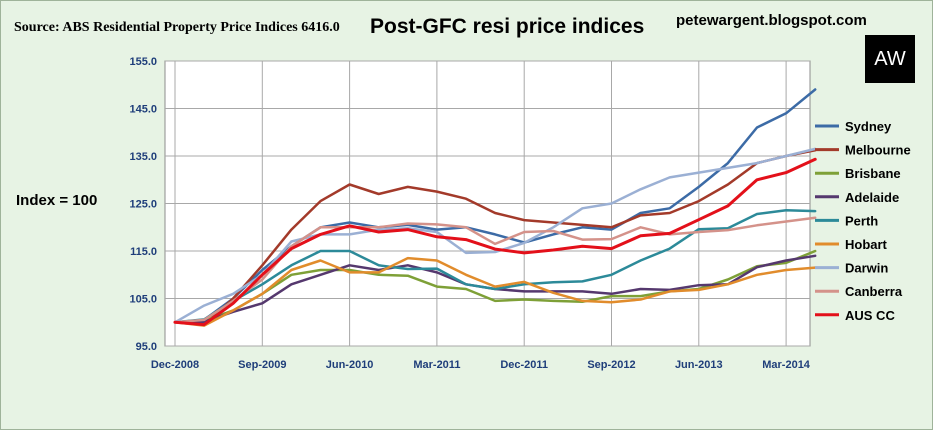 The height and width of the screenshot is (430, 933). What do you see at coordinates (436, 365) in the screenshot?
I see `x-tick-label: Mar-2011` at bounding box center [436, 365].